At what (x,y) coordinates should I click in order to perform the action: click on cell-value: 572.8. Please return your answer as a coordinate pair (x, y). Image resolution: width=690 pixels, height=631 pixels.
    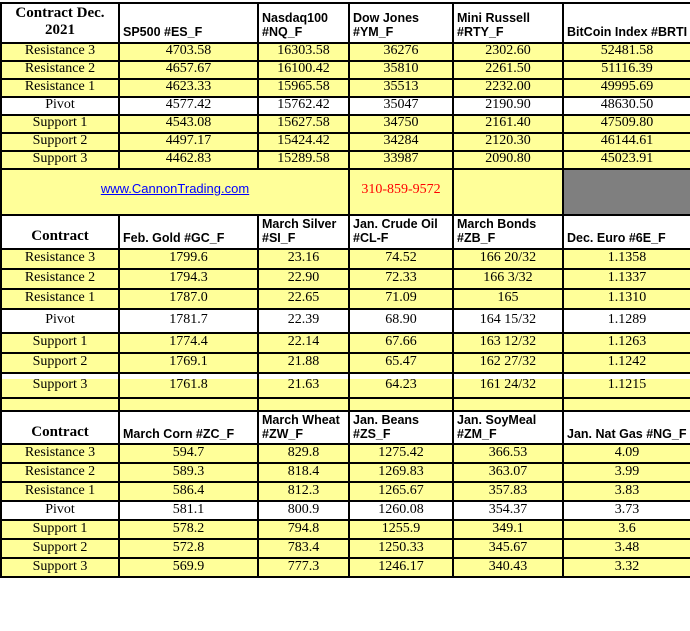
    Looking at the image, I should click on (188, 549).